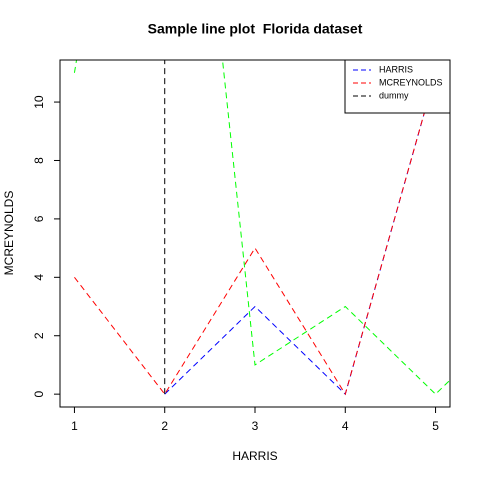 The image size is (480, 480). I want to click on legend-label: dummy, so click(394, 95).